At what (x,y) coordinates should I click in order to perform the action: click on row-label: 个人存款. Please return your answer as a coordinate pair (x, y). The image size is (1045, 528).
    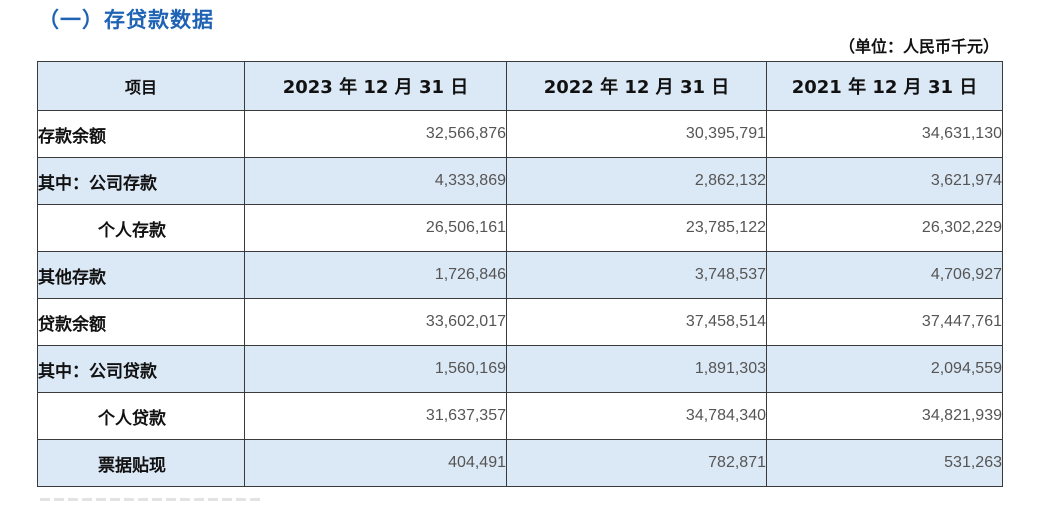
    Looking at the image, I should click on (141, 228).